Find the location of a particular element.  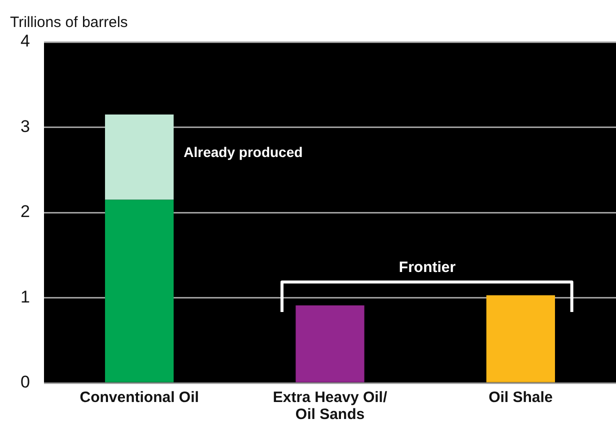

y-tick-label: 4 is located at coordinates (25, 41).